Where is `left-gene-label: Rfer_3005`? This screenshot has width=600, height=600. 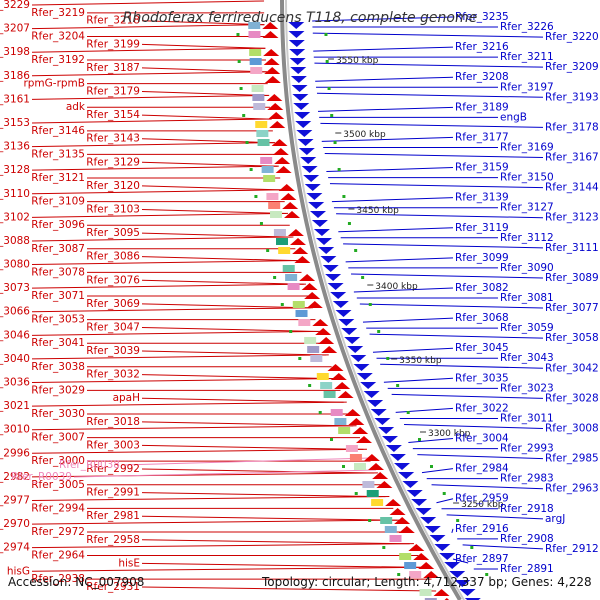
left-gene-label: Rfer_3005 is located at coordinates (58, 485).